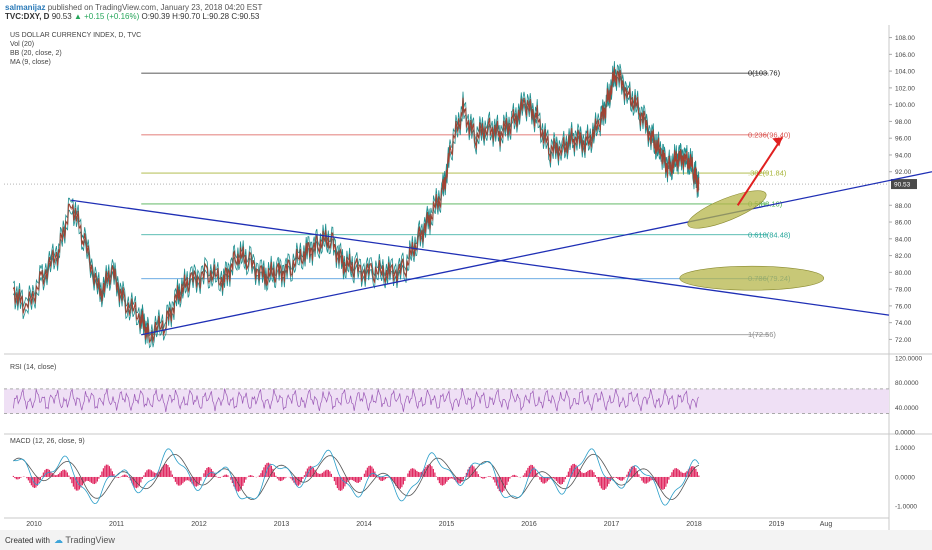  I want to click on rsi-label: RSI (14, close), so click(33, 367).